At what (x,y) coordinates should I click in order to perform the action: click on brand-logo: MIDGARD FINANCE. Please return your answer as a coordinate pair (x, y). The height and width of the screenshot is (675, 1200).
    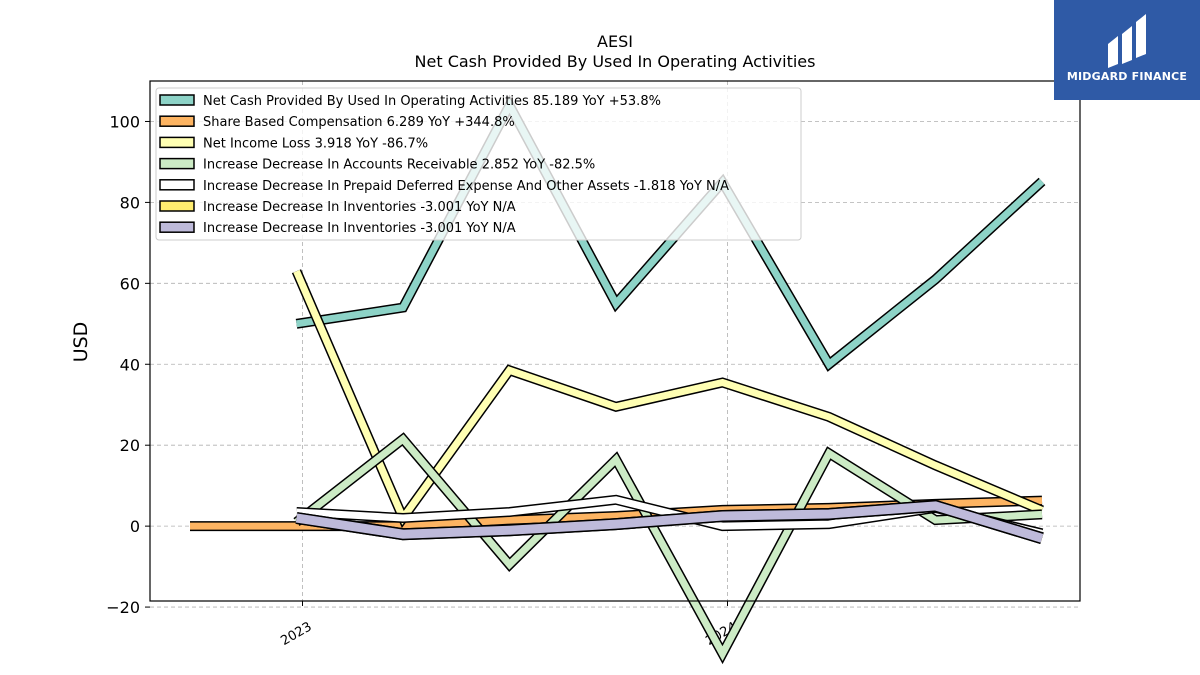
    Looking at the image, I should click on (1127, 50).